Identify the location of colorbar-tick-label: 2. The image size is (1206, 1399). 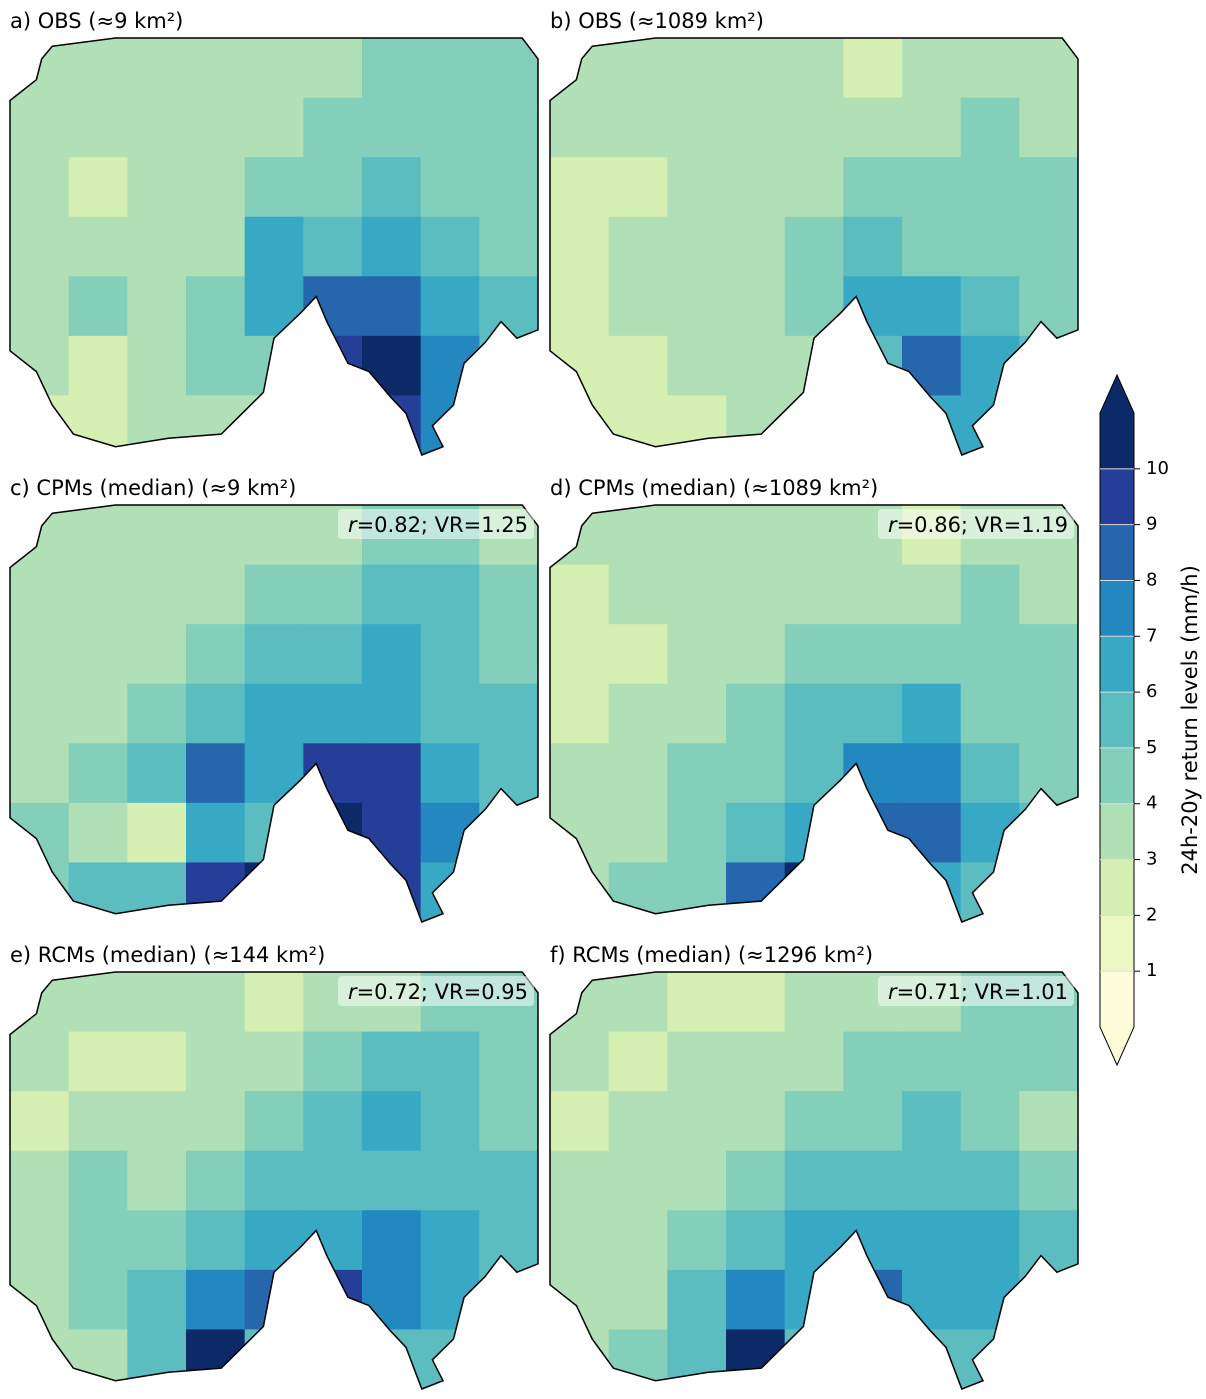
(1151, 914).